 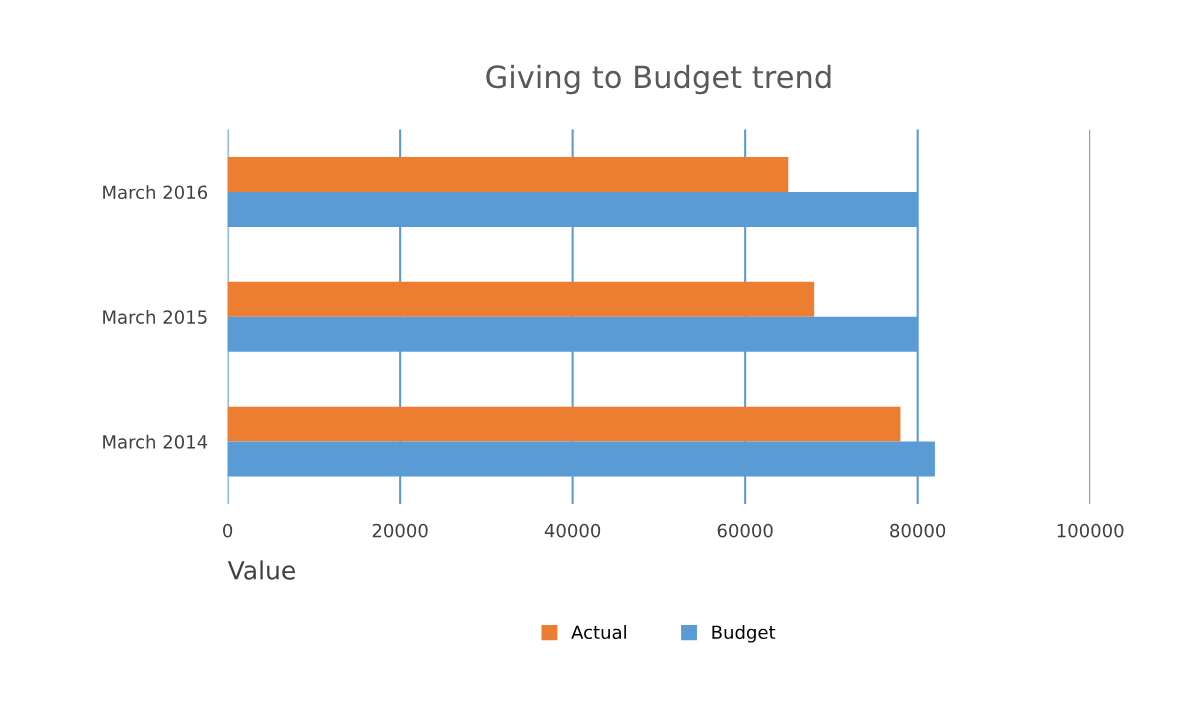 What do you see at coordinates (918, 530) in the screenshot?
I see `x-tick-label: 80000` at bounding box center [918, 530].